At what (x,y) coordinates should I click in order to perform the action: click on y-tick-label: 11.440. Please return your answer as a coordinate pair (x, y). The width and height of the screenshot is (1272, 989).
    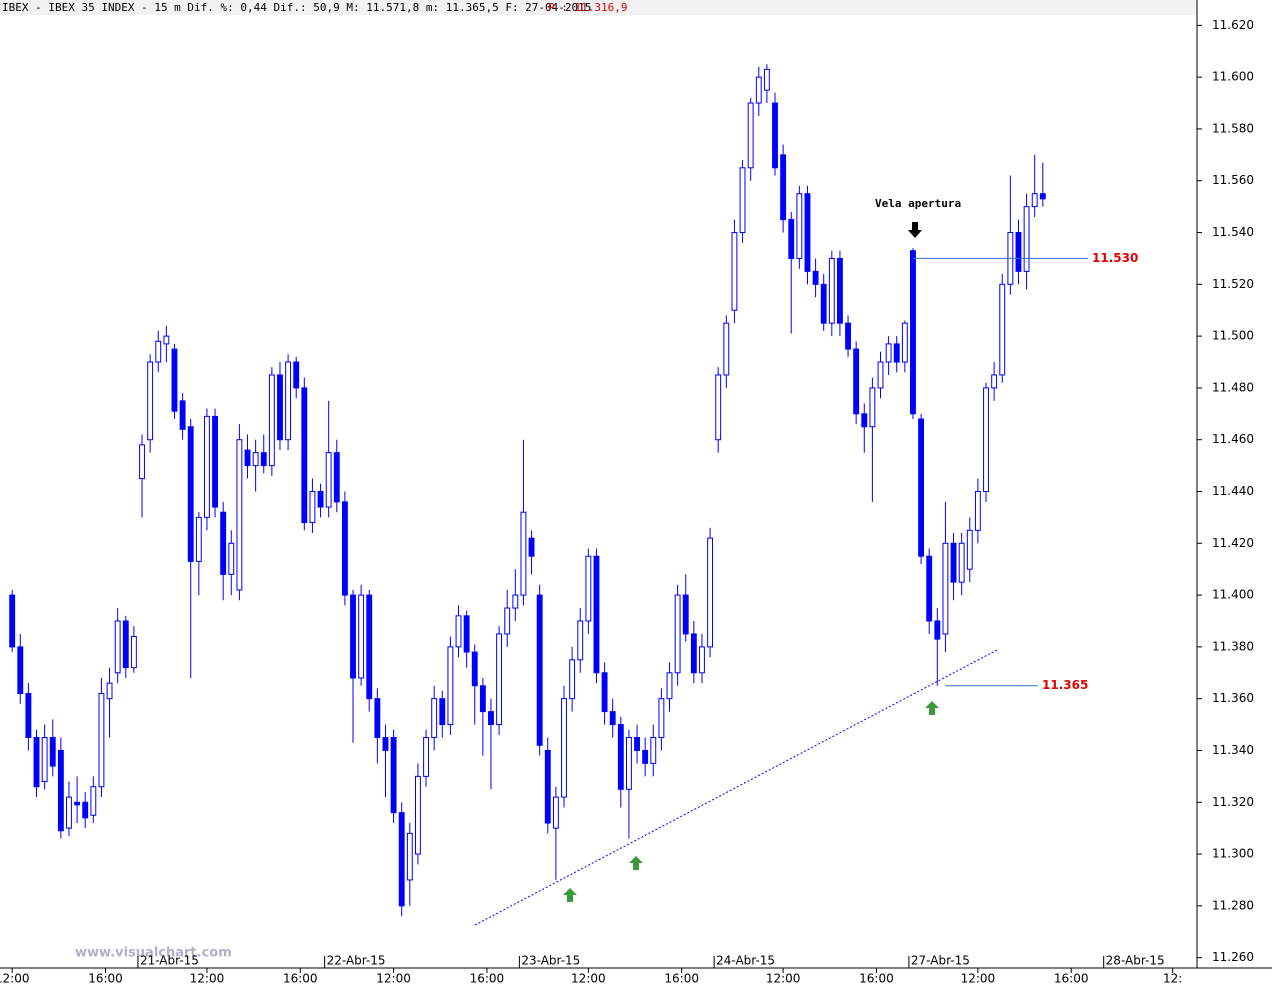
    Looking at the image, I should click on (1233, 491).